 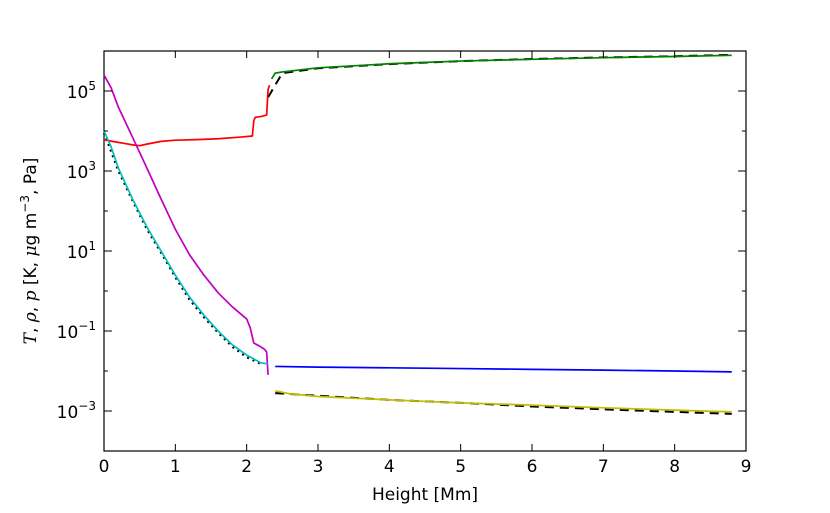 What do you see at coordinates (81, 91) in the screenshot?
I see `y-tick-label: 10⁵` at bounding box center [81, 91].